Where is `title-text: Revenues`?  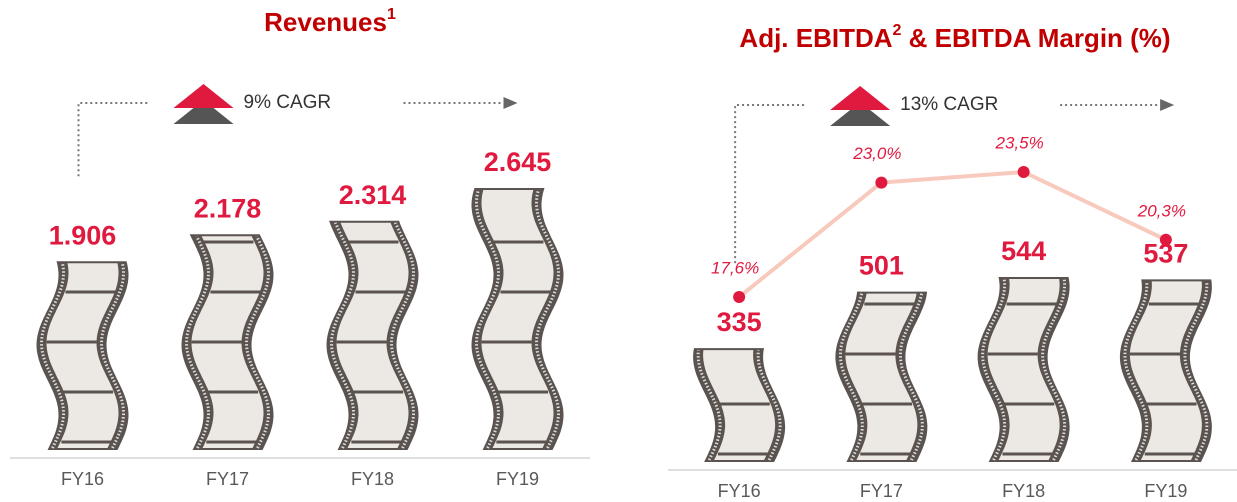 title-text: Revenues is located at coordinates (325, 22).